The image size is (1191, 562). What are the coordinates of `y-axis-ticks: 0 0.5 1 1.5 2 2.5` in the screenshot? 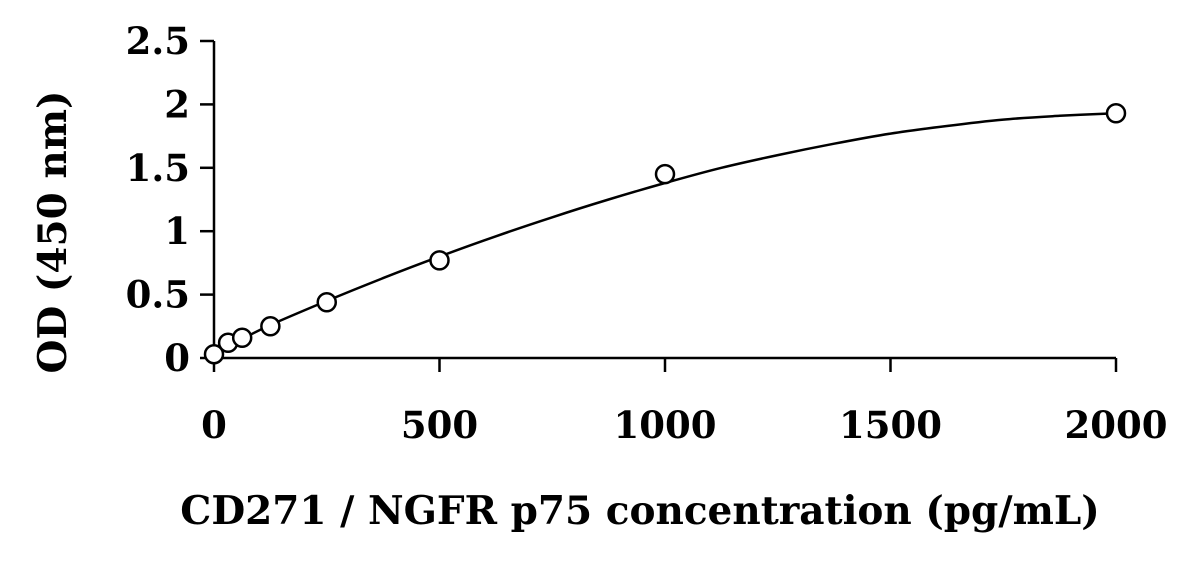 It's located at (170, 199).